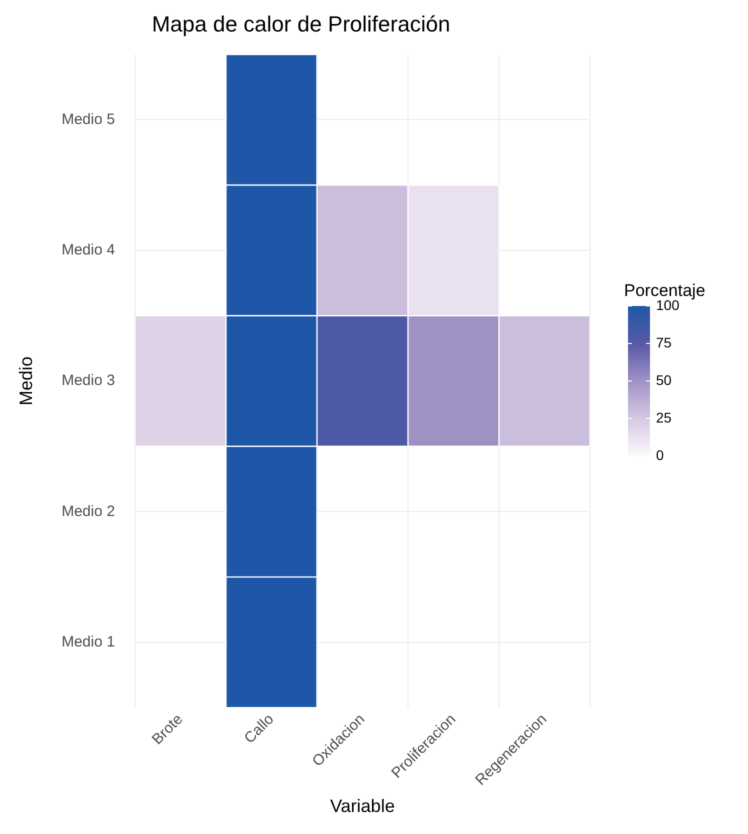 This screenshot has height=834, width=748. What do you see at coordinates (664, 380) in the screenshot?
I see `color-bar-label: 50` at bounding box center [664, 380].